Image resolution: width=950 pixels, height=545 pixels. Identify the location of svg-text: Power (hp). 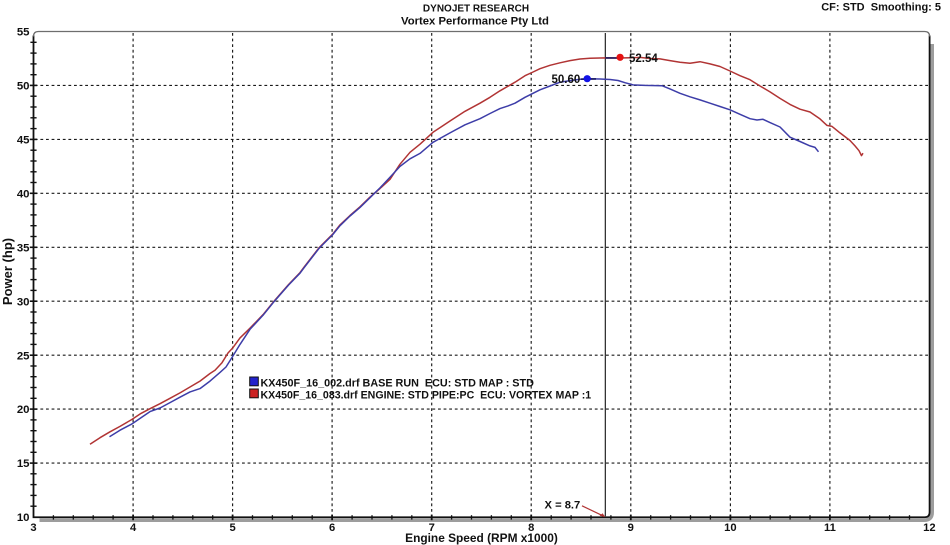
(7, 271).